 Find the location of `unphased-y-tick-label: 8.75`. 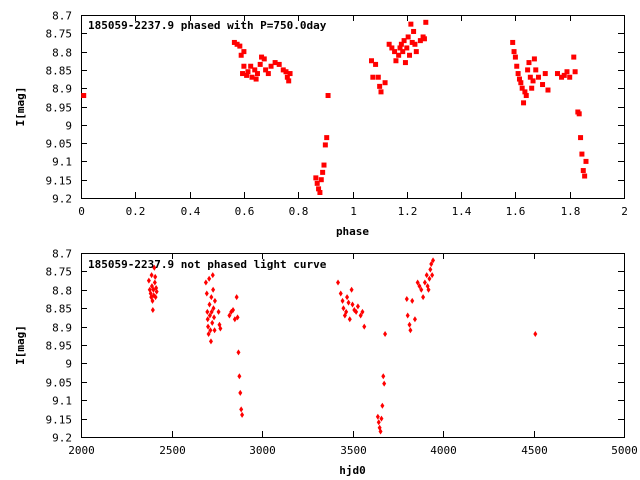

unphased-y-tick-label: 8.75 is located at coordinates (59, 272).